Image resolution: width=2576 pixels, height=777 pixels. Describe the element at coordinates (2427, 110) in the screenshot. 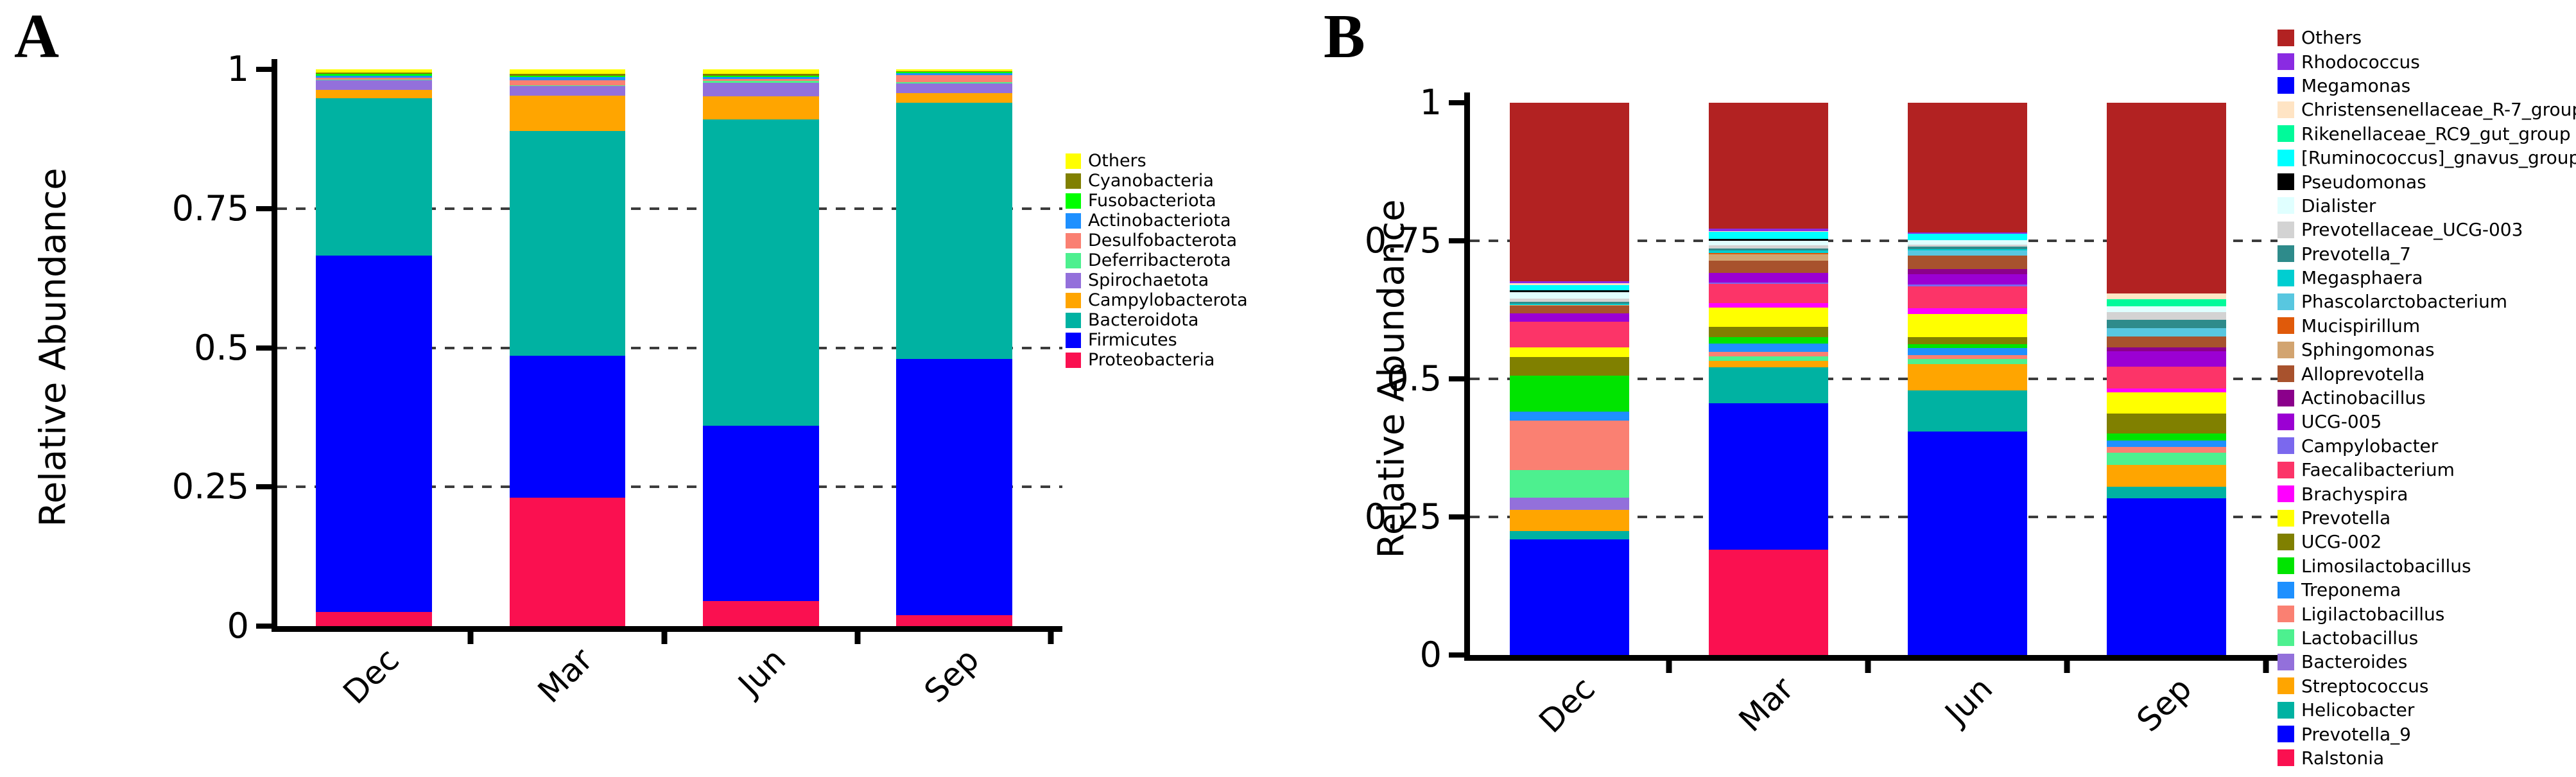

I see `legend-item-christensenellaceae-r-7-group: Christensenellaceae_R-7_group` at that location.